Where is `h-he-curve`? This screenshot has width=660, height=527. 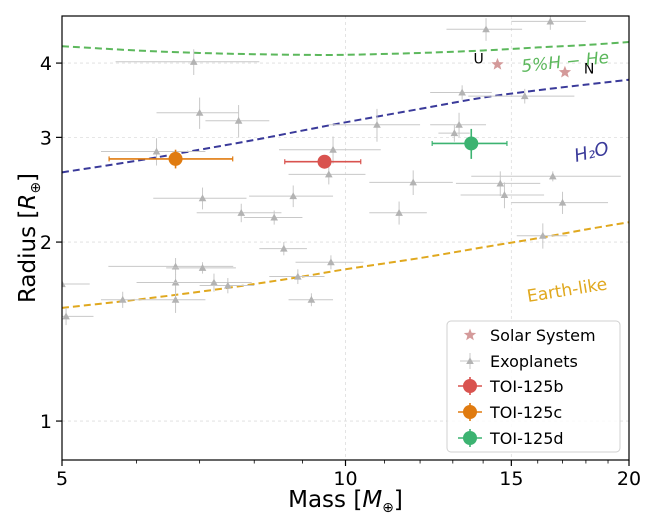 h-he-curve is located at coordinates (345, 48).